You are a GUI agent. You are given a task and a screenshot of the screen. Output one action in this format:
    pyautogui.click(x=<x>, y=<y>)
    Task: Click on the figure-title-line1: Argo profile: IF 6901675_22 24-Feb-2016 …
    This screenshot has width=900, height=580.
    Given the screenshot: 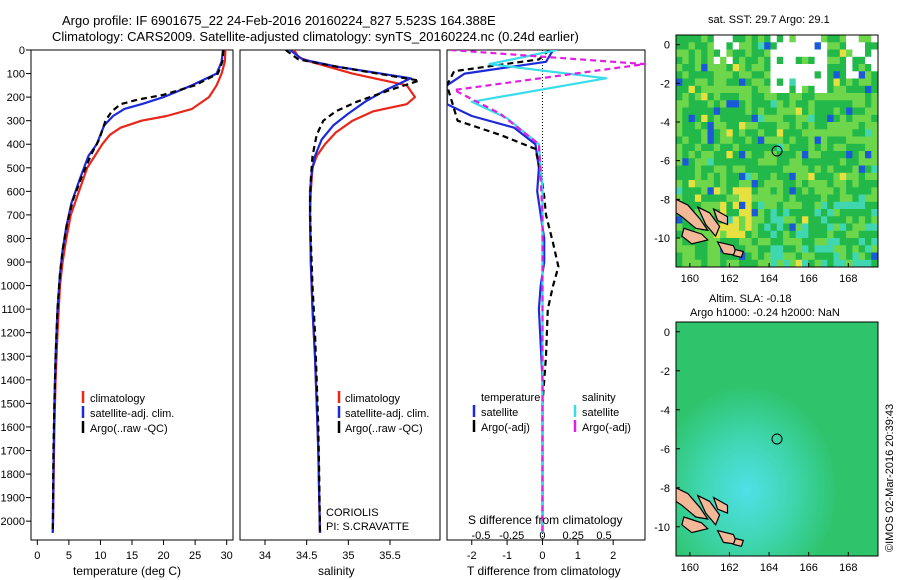 What is the action you would take?
    pyautogui.click(x=279, y=20)
    